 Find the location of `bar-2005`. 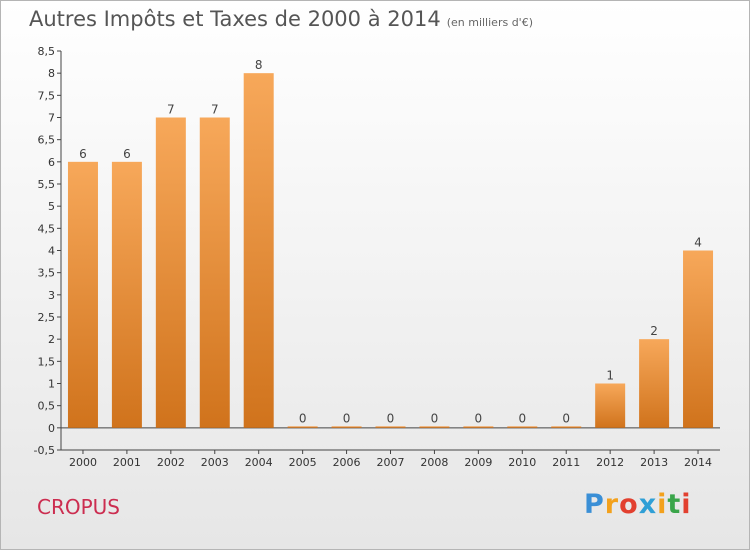

bar-2005 is located at coordinates (302, 427).